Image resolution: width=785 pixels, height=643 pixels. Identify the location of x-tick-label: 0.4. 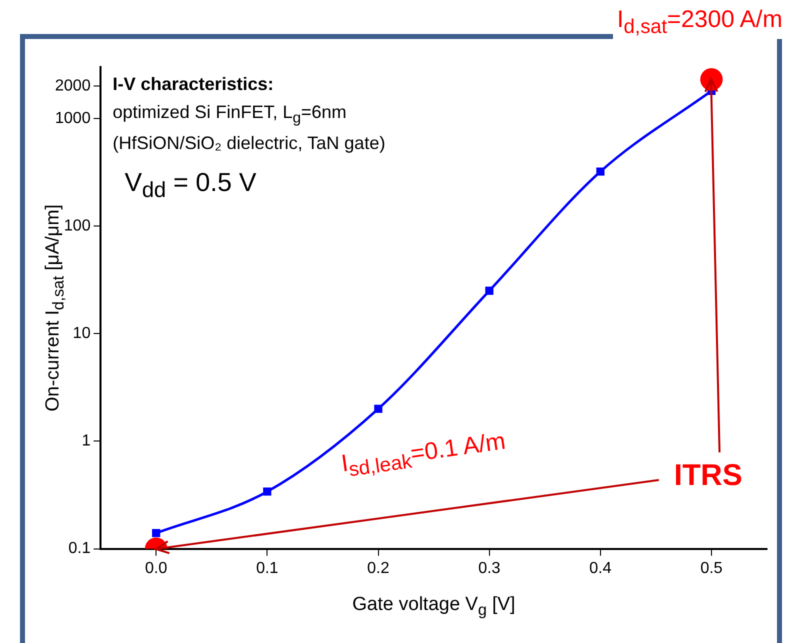
(600, 568).